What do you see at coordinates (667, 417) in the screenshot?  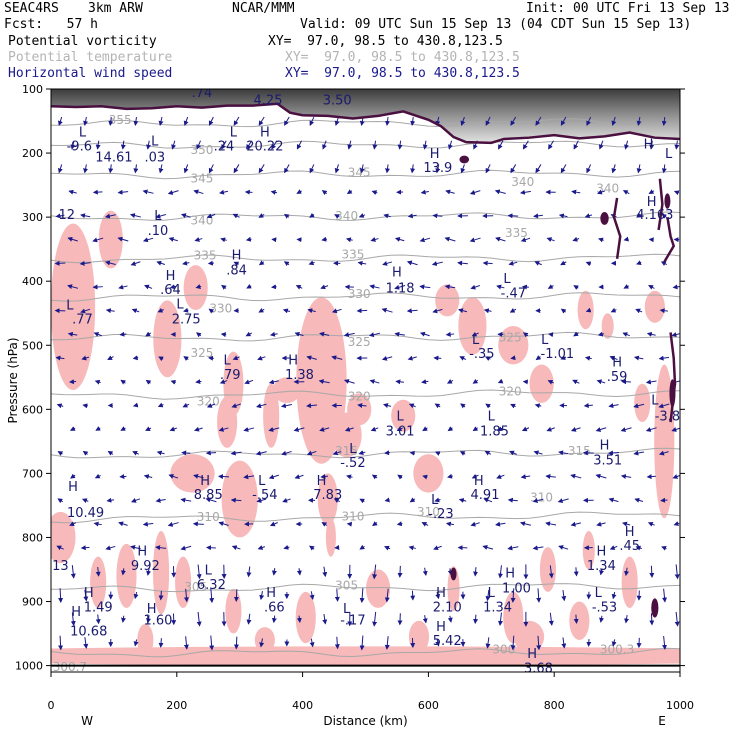 I see `value-label: -3.8` at bounding box center [667, 417].